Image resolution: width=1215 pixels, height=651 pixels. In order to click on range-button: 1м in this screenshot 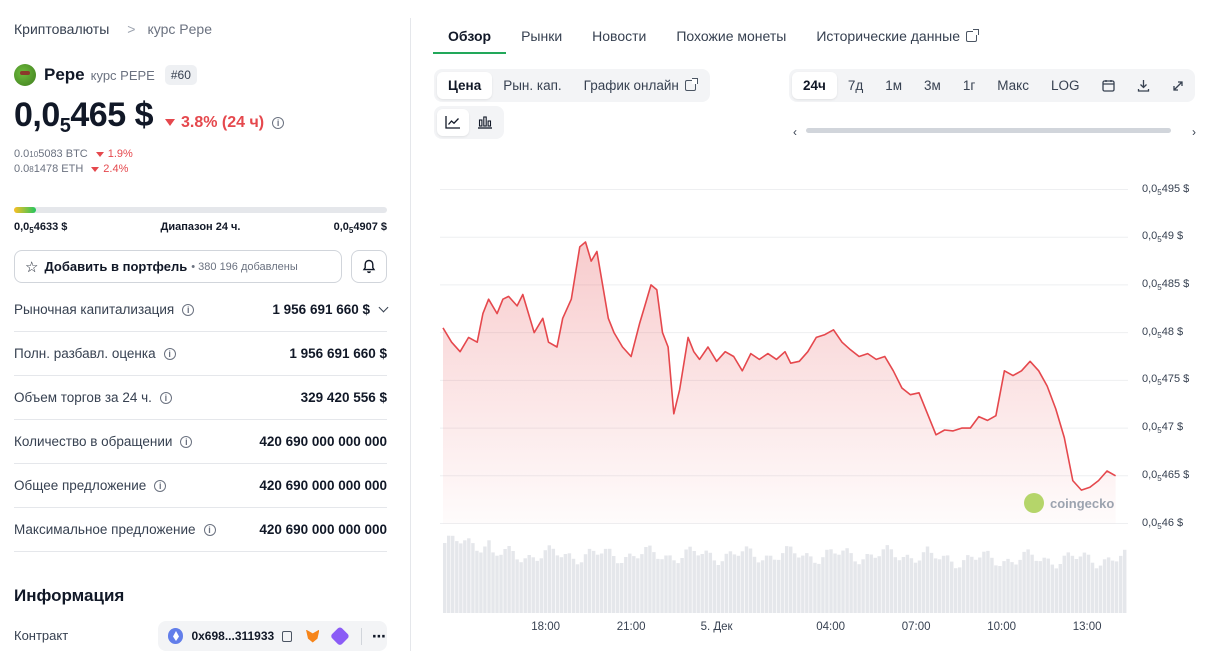, I will do `click(894, 85)`.